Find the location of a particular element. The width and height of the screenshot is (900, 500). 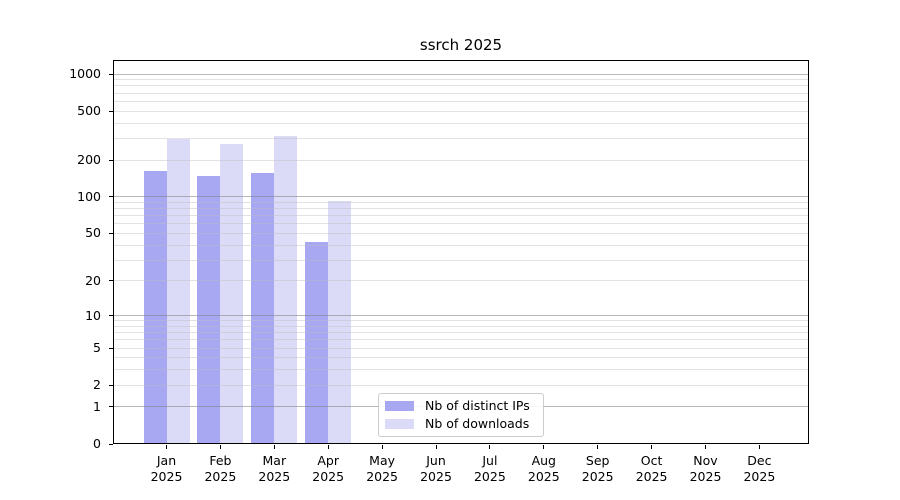

legend: Nb of distinct IPs Nb of downloads is located at coordinates (461, 415).